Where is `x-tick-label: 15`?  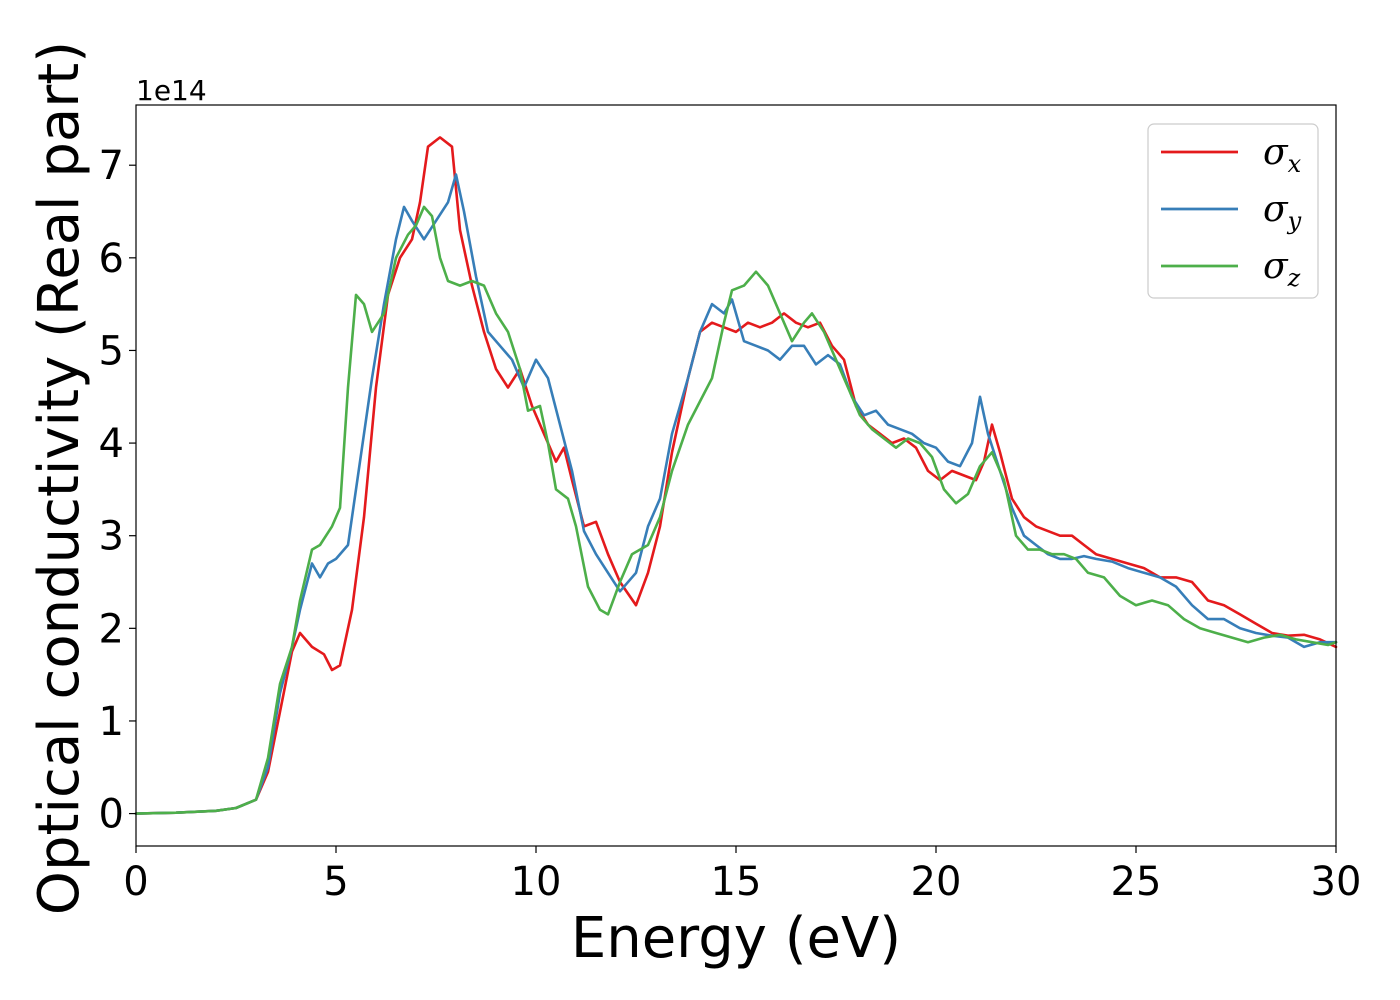
x-tick-label: 15 is located at coordinates (736, 882).